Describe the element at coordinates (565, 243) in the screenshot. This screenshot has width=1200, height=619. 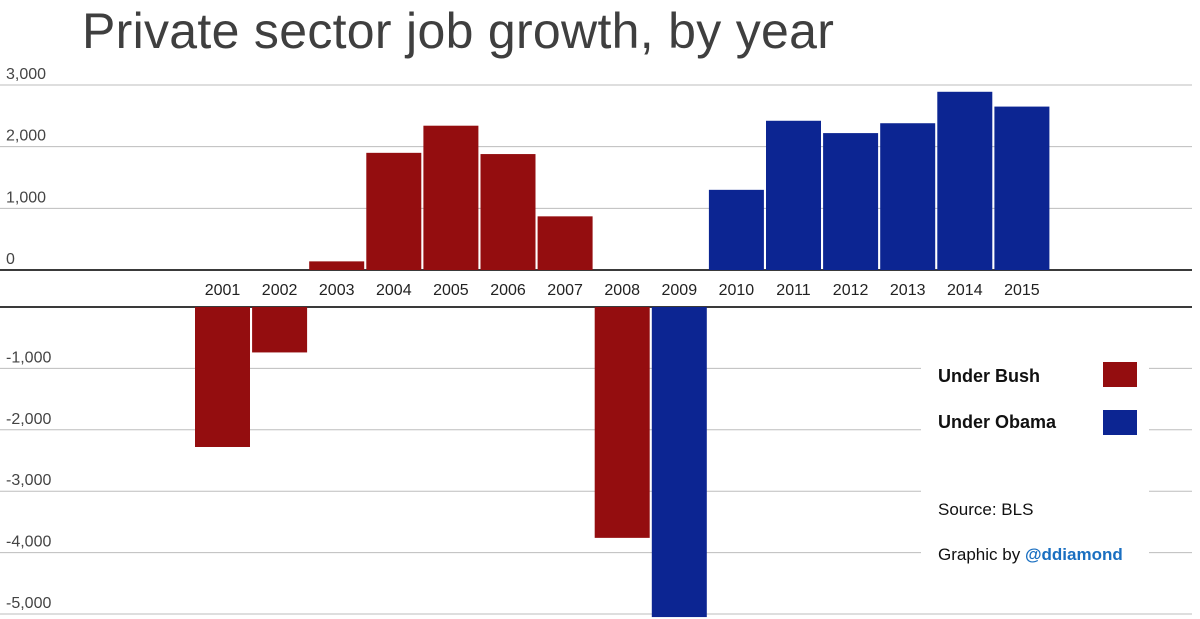
I see `bar-2007` at that location.